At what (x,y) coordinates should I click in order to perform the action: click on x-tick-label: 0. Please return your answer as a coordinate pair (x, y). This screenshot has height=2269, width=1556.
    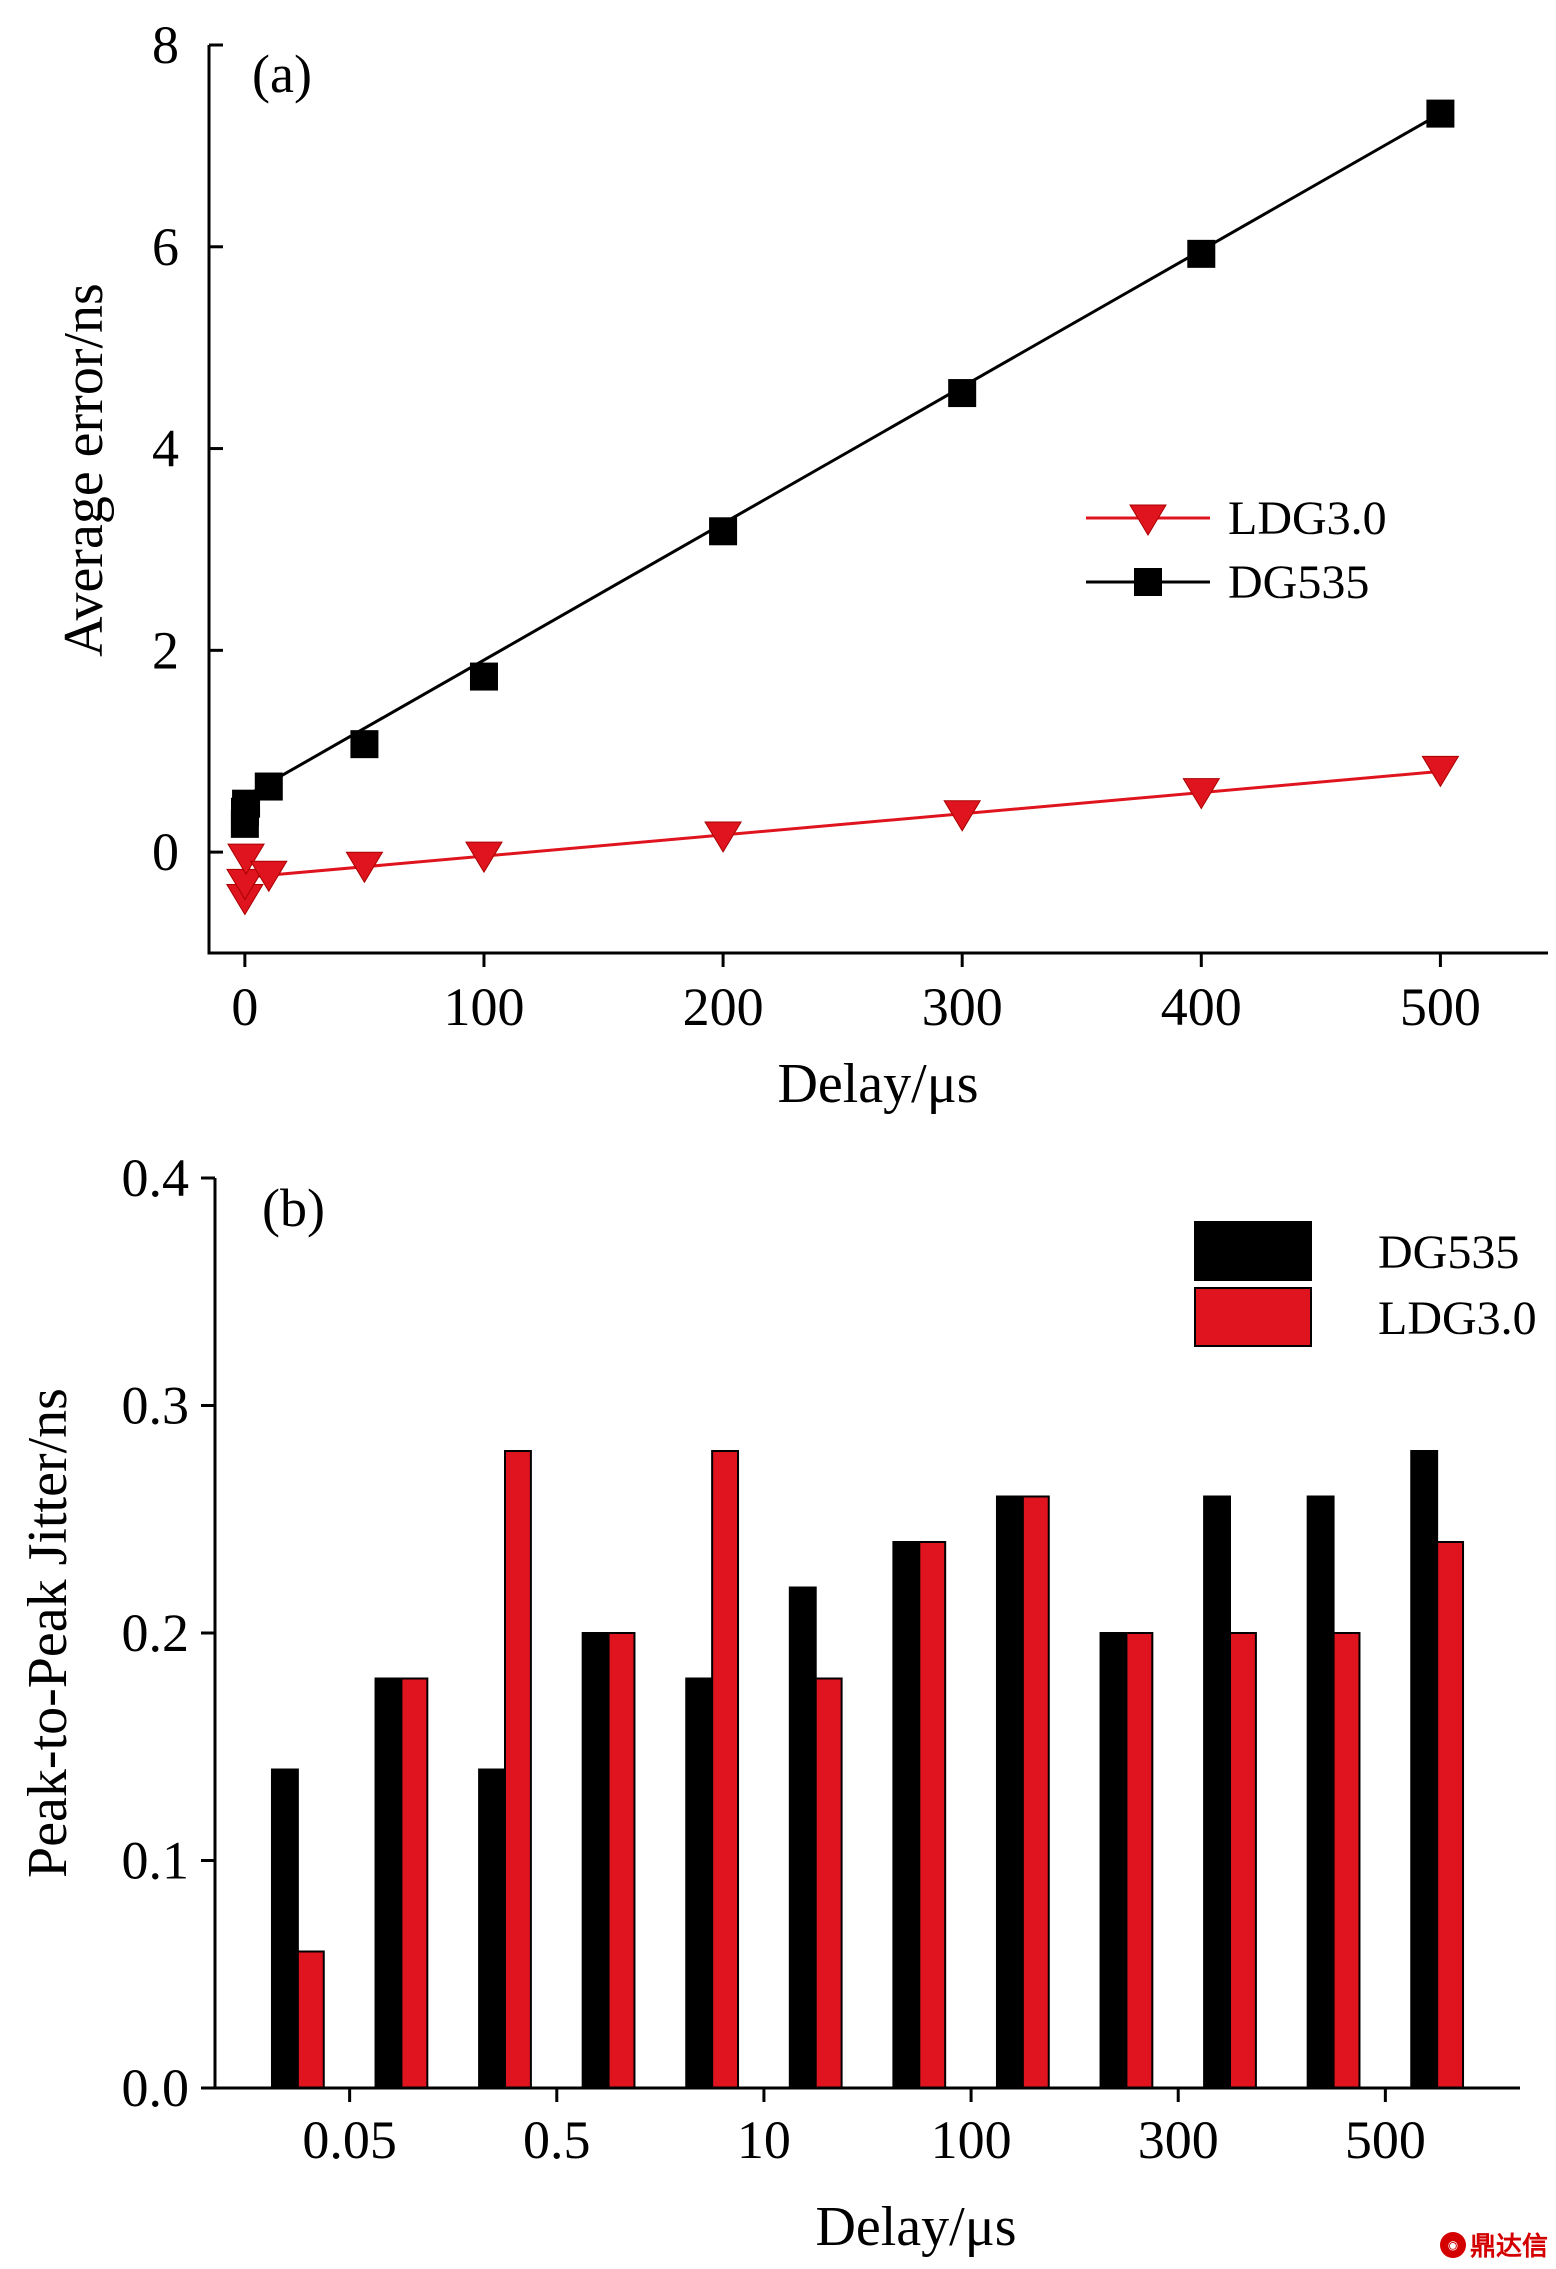
    Looking at the image, I should click on (244, 1007).